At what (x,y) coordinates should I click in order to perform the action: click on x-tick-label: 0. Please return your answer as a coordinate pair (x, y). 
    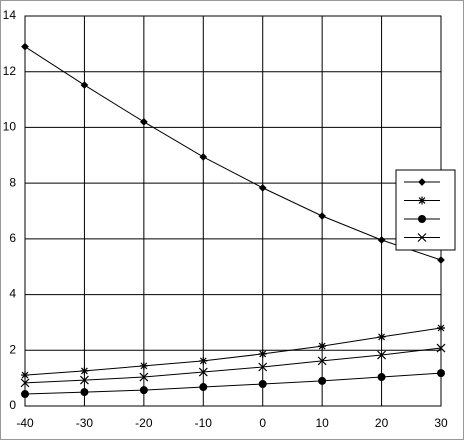
    Looking at the image, I should click on (262, 423).